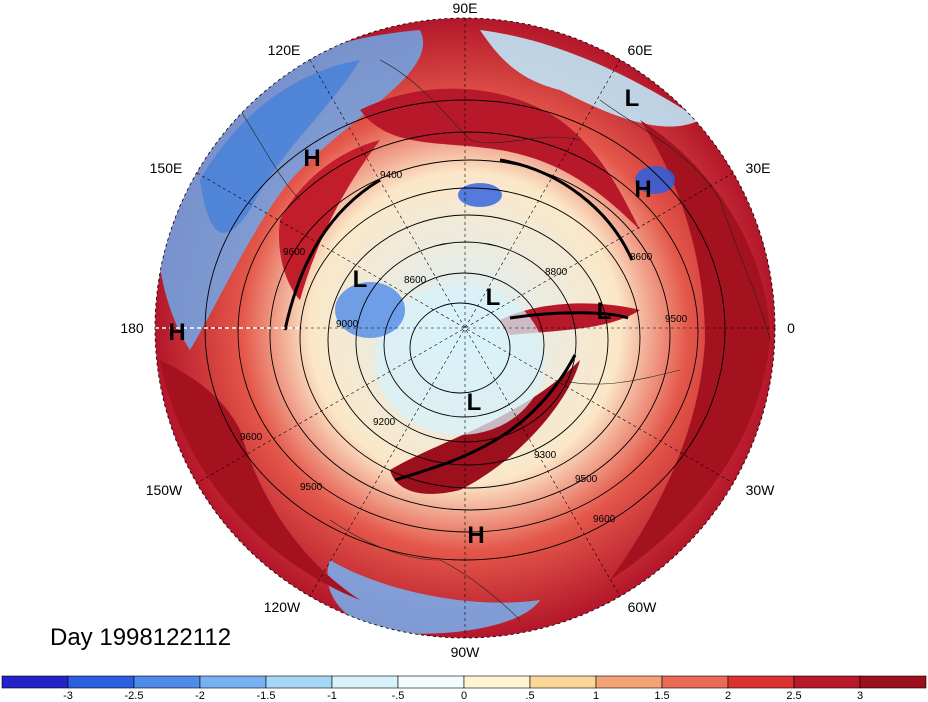 The width and height of the screenshot is (928, 702). What do you see at coordinates (464, 696) in the screenshot?
I see `colorbar-tick-label: 0` at bounding box center [464, 696].